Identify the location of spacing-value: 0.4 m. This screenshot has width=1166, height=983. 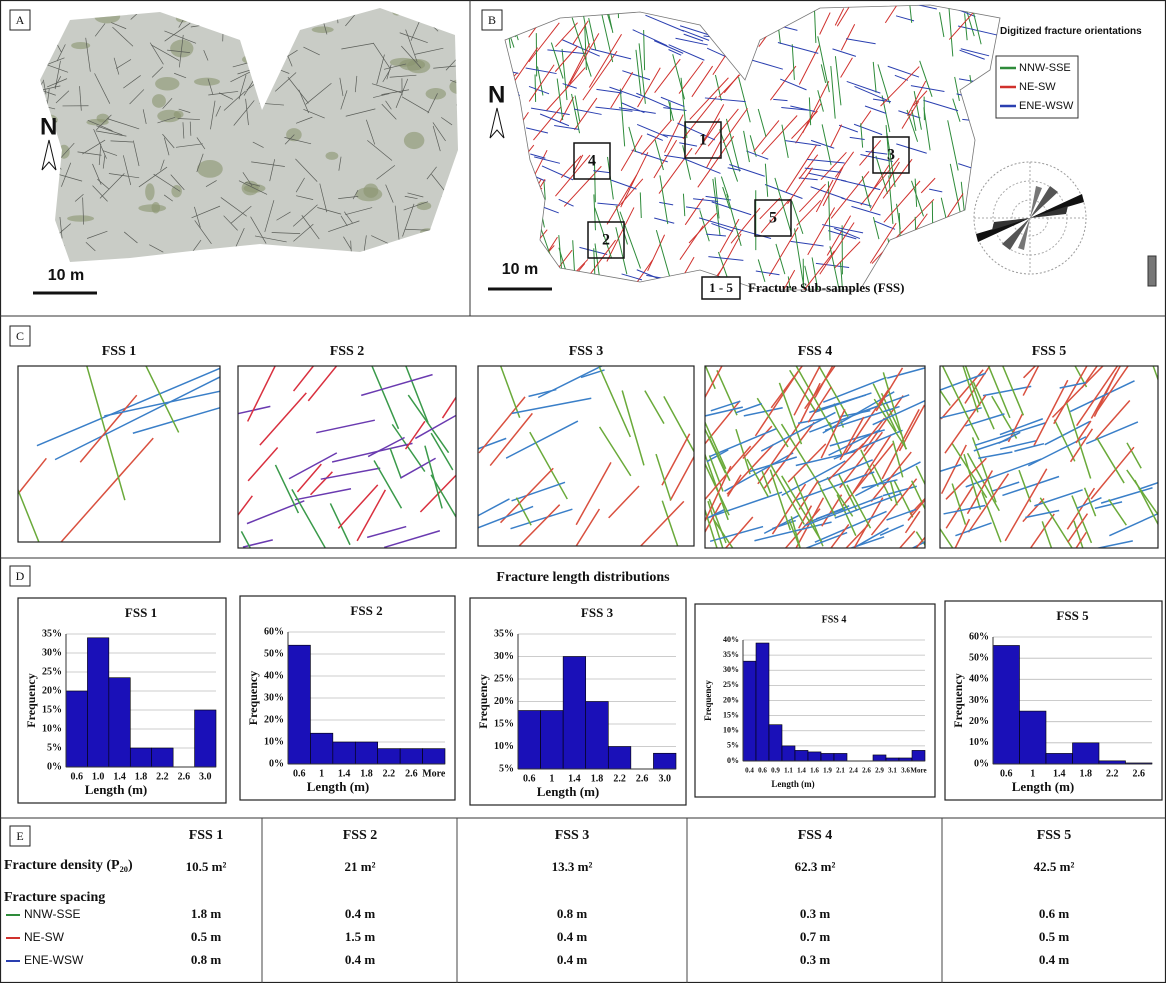
(572, 936).